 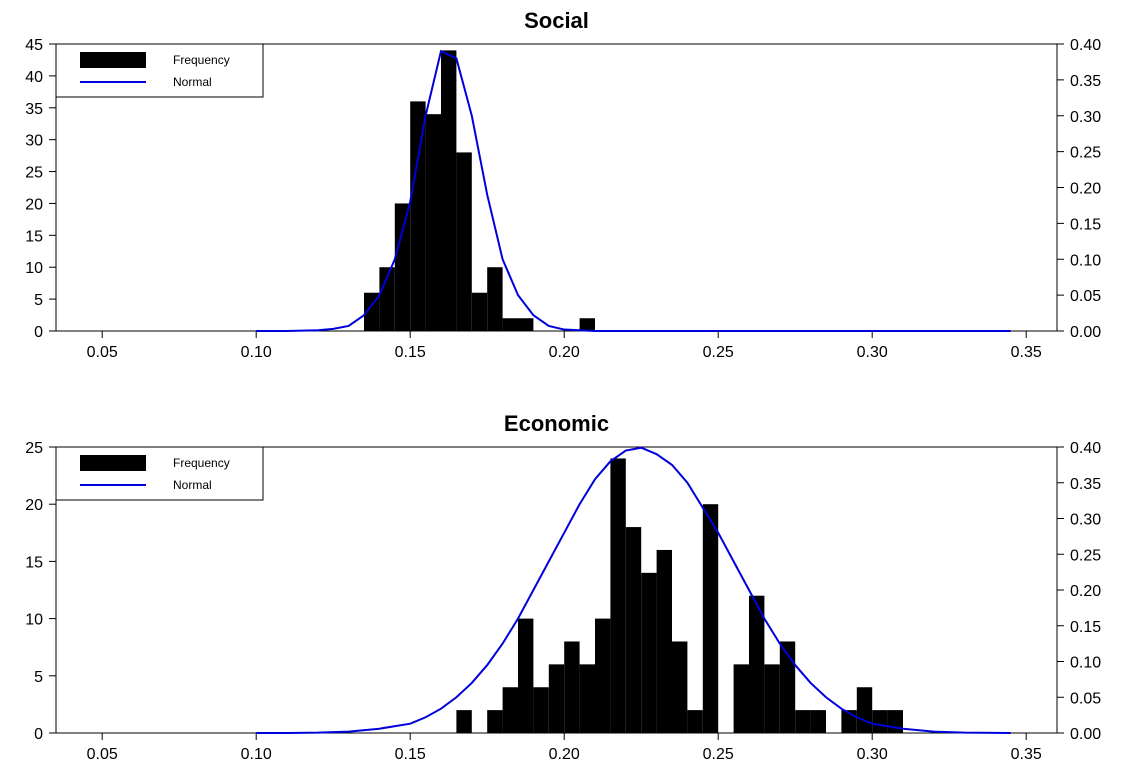 What do you see at coordinates (34, 77) in the screenshot?
I see `y-tick-label: 40` at bounding box center [34, 77].